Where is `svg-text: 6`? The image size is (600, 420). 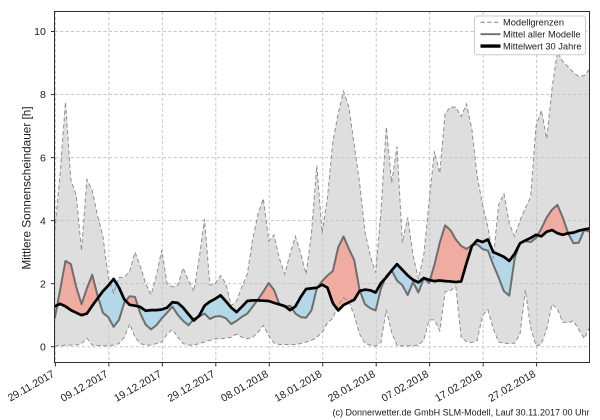
svg-text: 6 is located at coordinates (43, 158).